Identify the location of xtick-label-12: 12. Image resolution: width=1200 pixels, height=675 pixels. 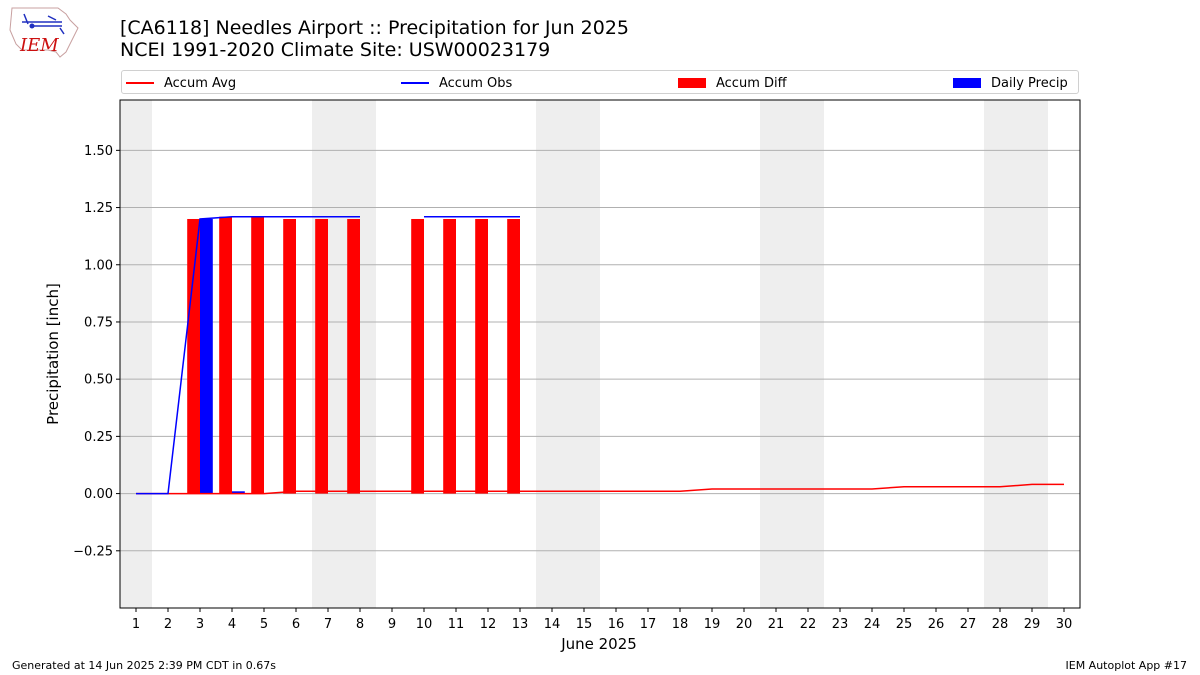
(488, 624).